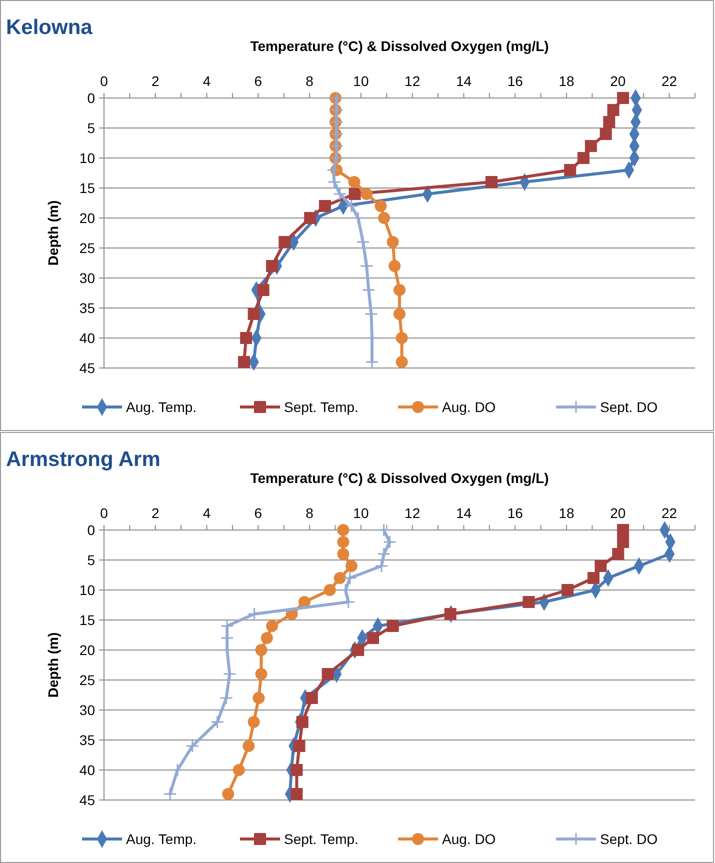  I want to click on chart-title: Kelowna, so click(49, 27).